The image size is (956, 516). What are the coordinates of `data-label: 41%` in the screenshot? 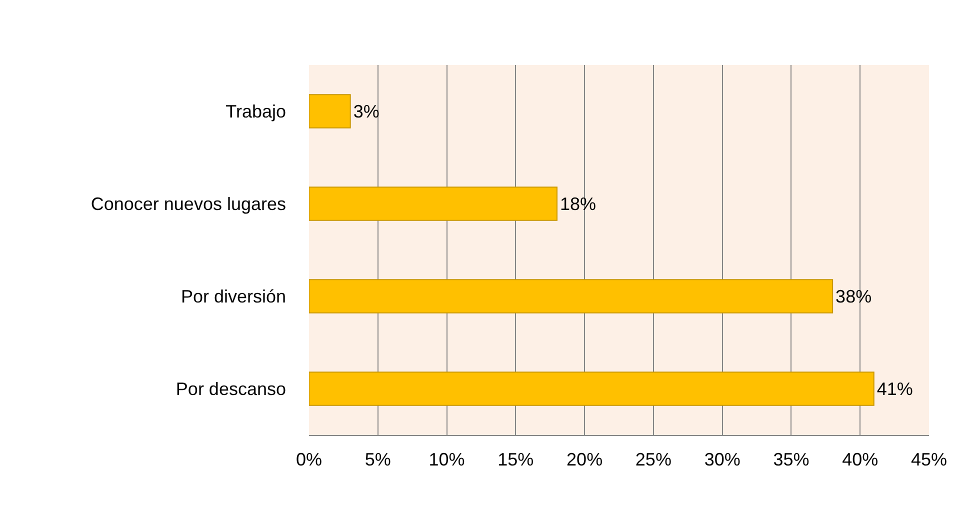 It's located at (894, 388).